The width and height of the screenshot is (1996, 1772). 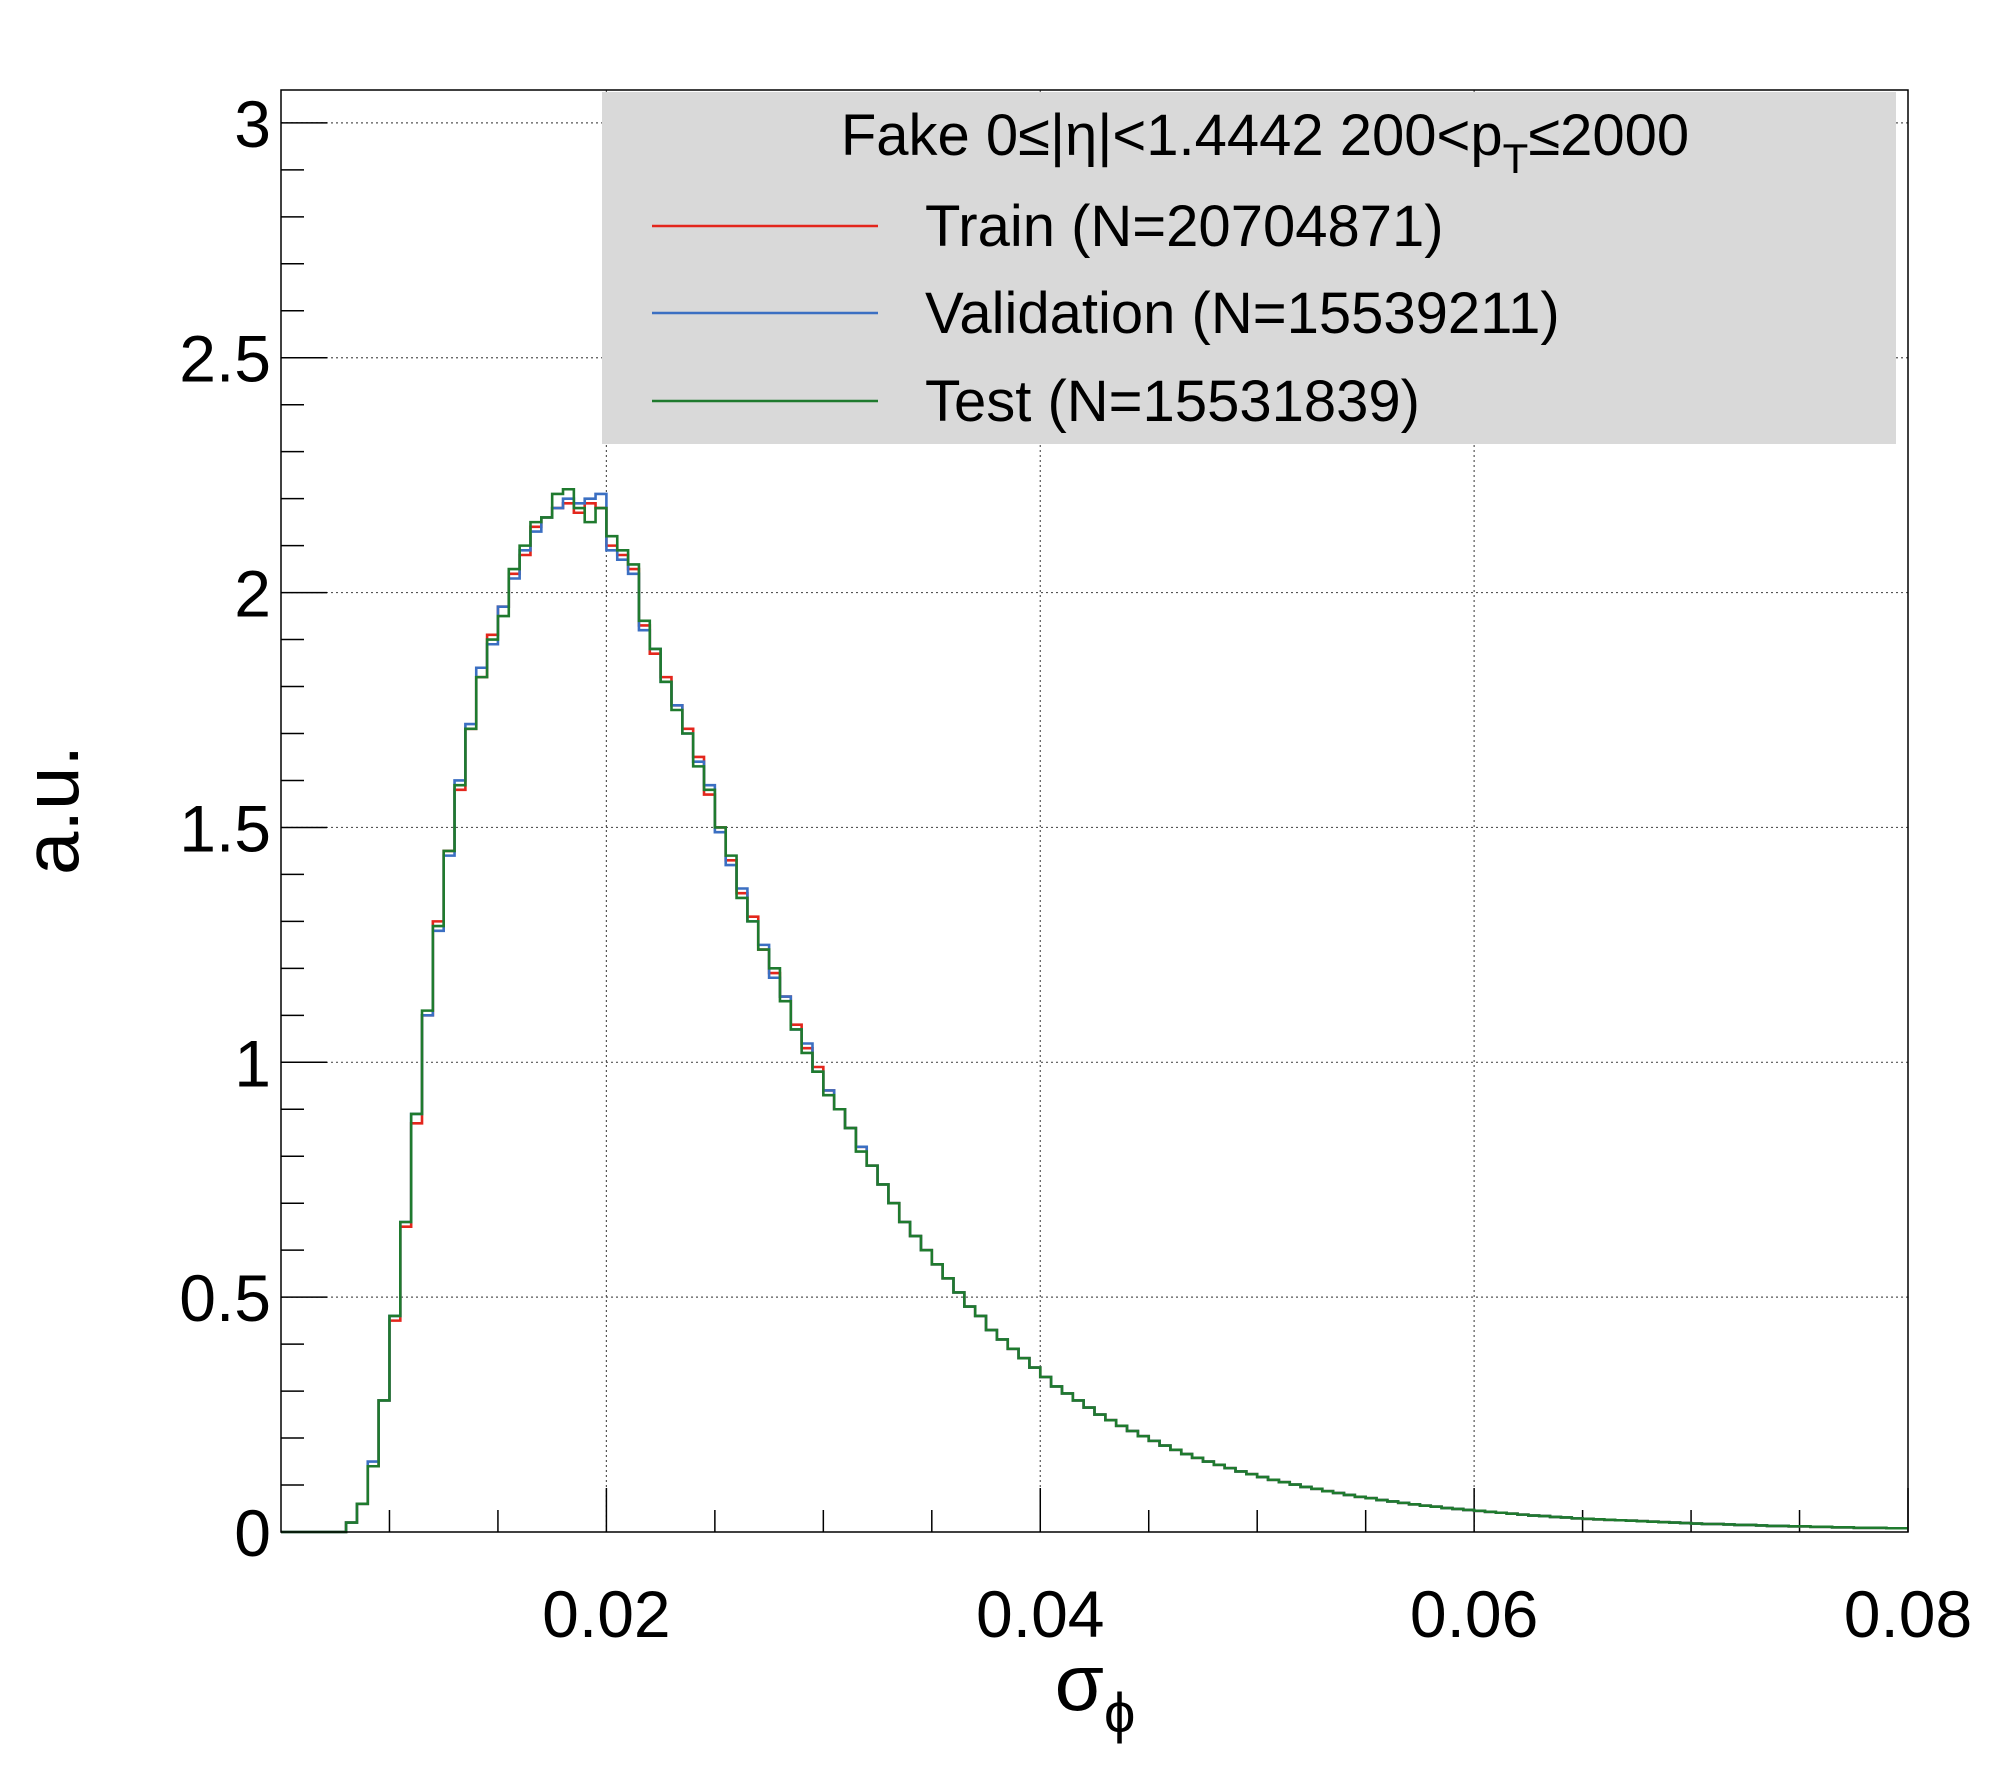 What do you see at coordinates (225, 1298) in the screenshot?
I see `y-tick-label: 0.5` at bounding box center [225, 1298].